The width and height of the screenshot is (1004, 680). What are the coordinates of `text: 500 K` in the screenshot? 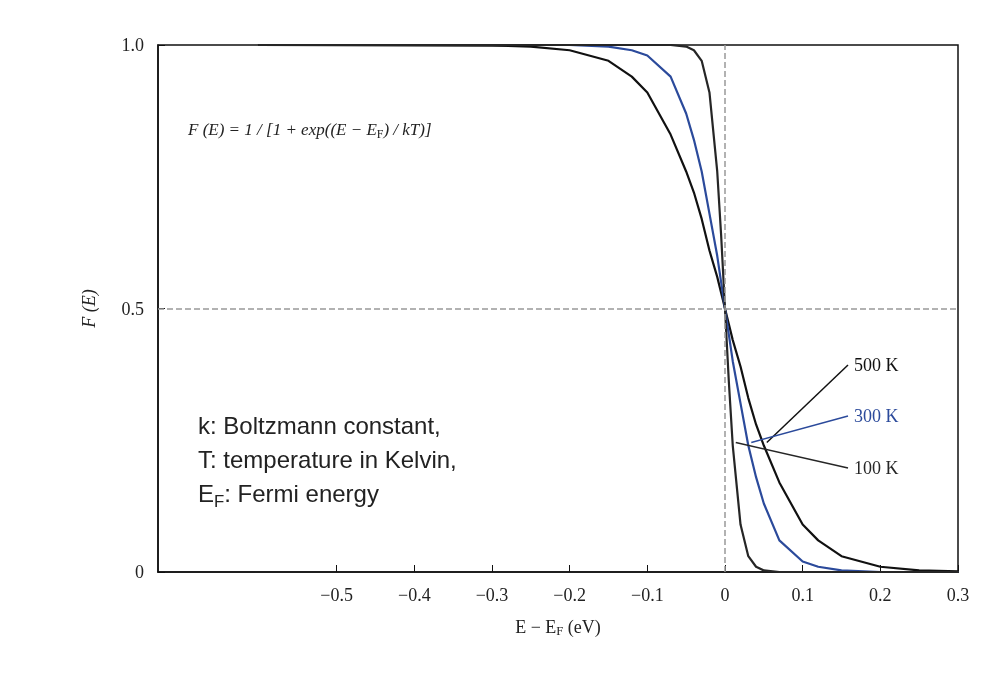 It's located at (876, 365).